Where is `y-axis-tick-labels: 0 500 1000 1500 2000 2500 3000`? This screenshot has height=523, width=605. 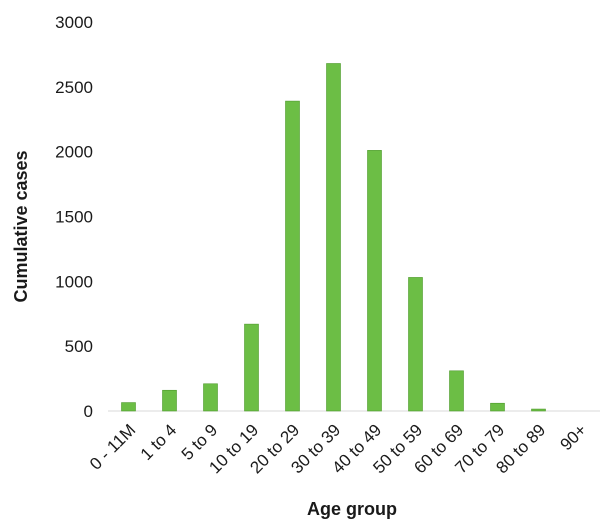 y-axis-tick-labels: 0 500 1000 1500 2000 2500 3000 is located at coordinates (74, 217).